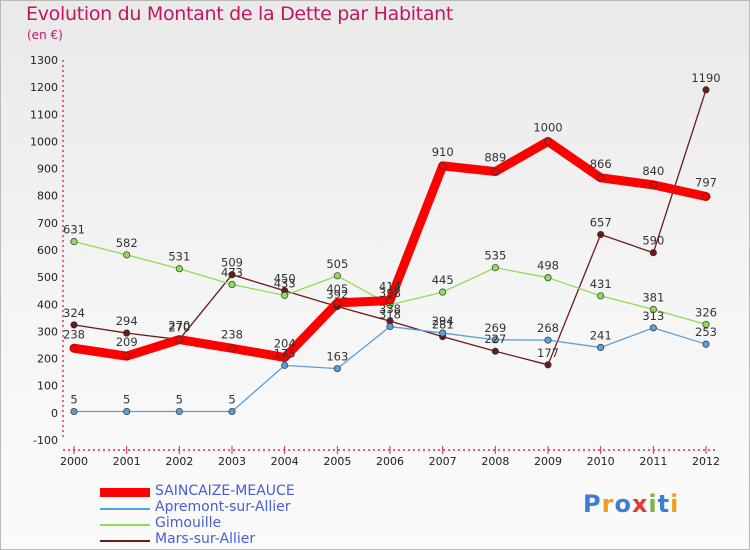  Describe the element at coordinates (443, 280) in the screenshot. I see `data-label: 445` at that location.